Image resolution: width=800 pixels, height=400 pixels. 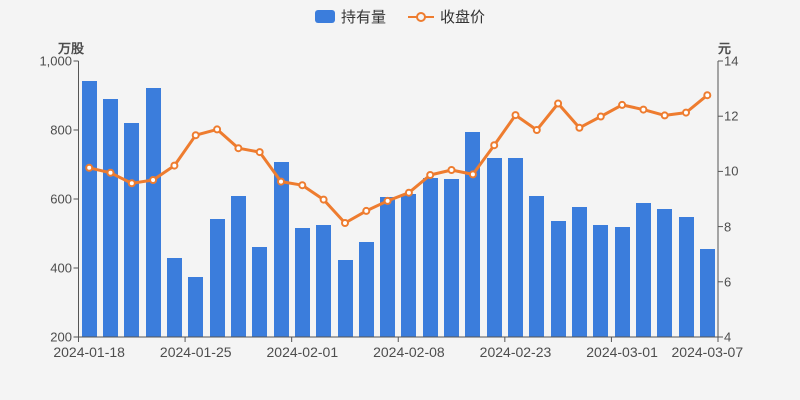 What do you see at coordinates (61, 130) in the screenshot?
I see `left-axis-tick-label: 800` at bounding box center [61, 130].